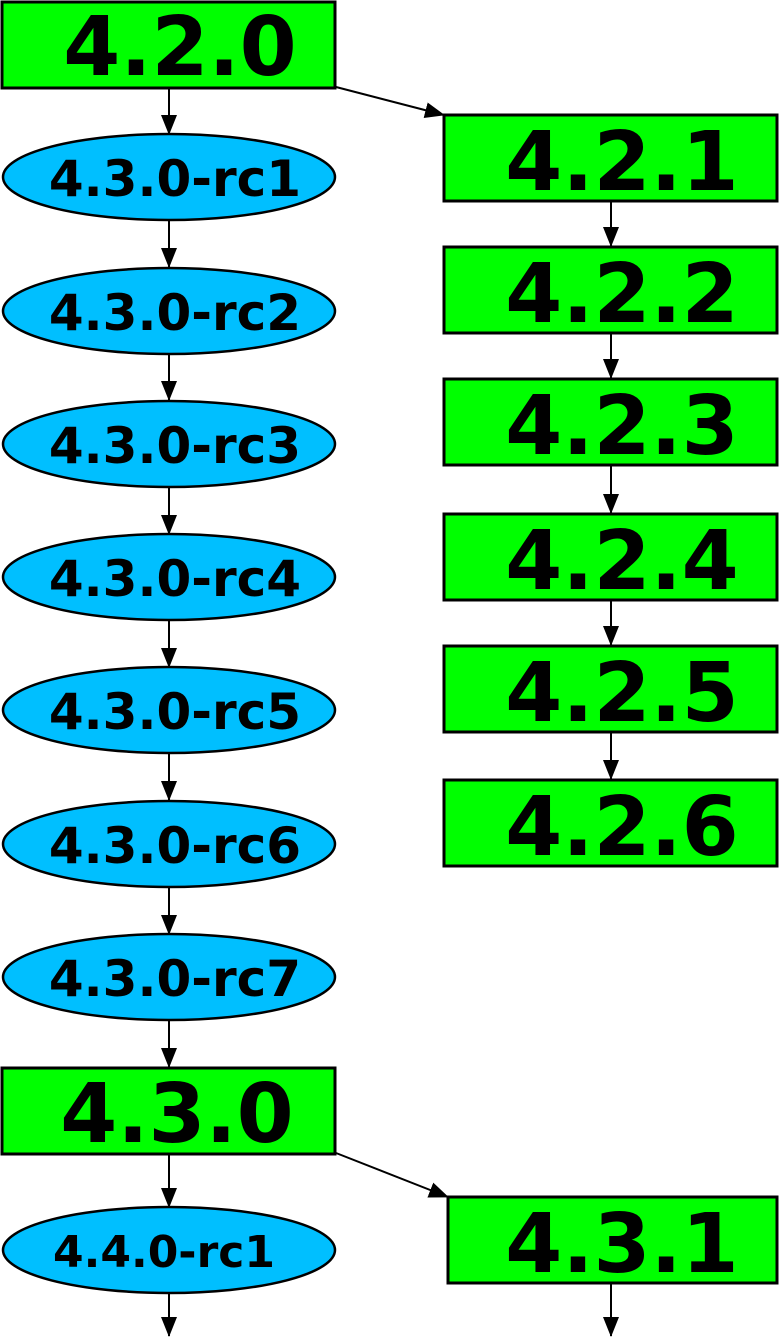  What do you see at coordinates (621, 294) in the screenshot?
I see `release-label: 4.2.2` at bounding box center [621, 294].